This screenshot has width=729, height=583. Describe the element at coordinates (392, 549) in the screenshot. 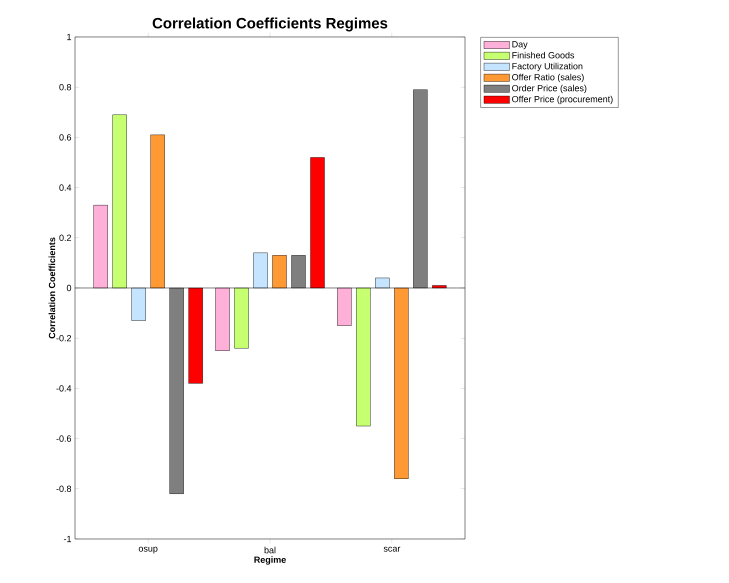

I see `x-tick-label: scar` at that location.